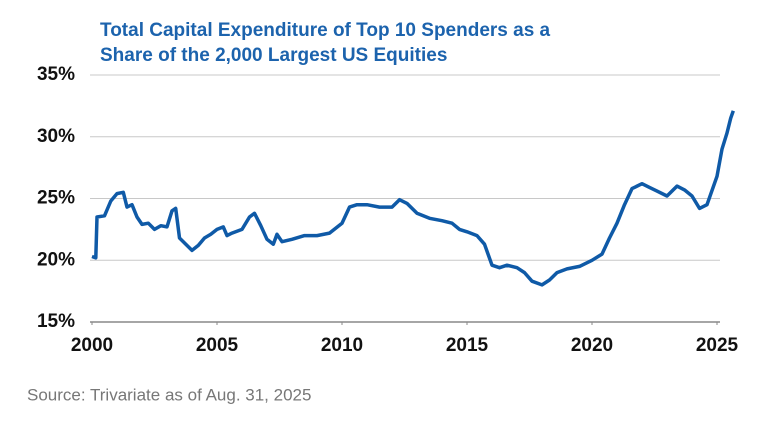  What do you see at coordinates (342, 345) in the screenshot?
I see `x-tick-label: 2010` at bounding box center [342, 345].